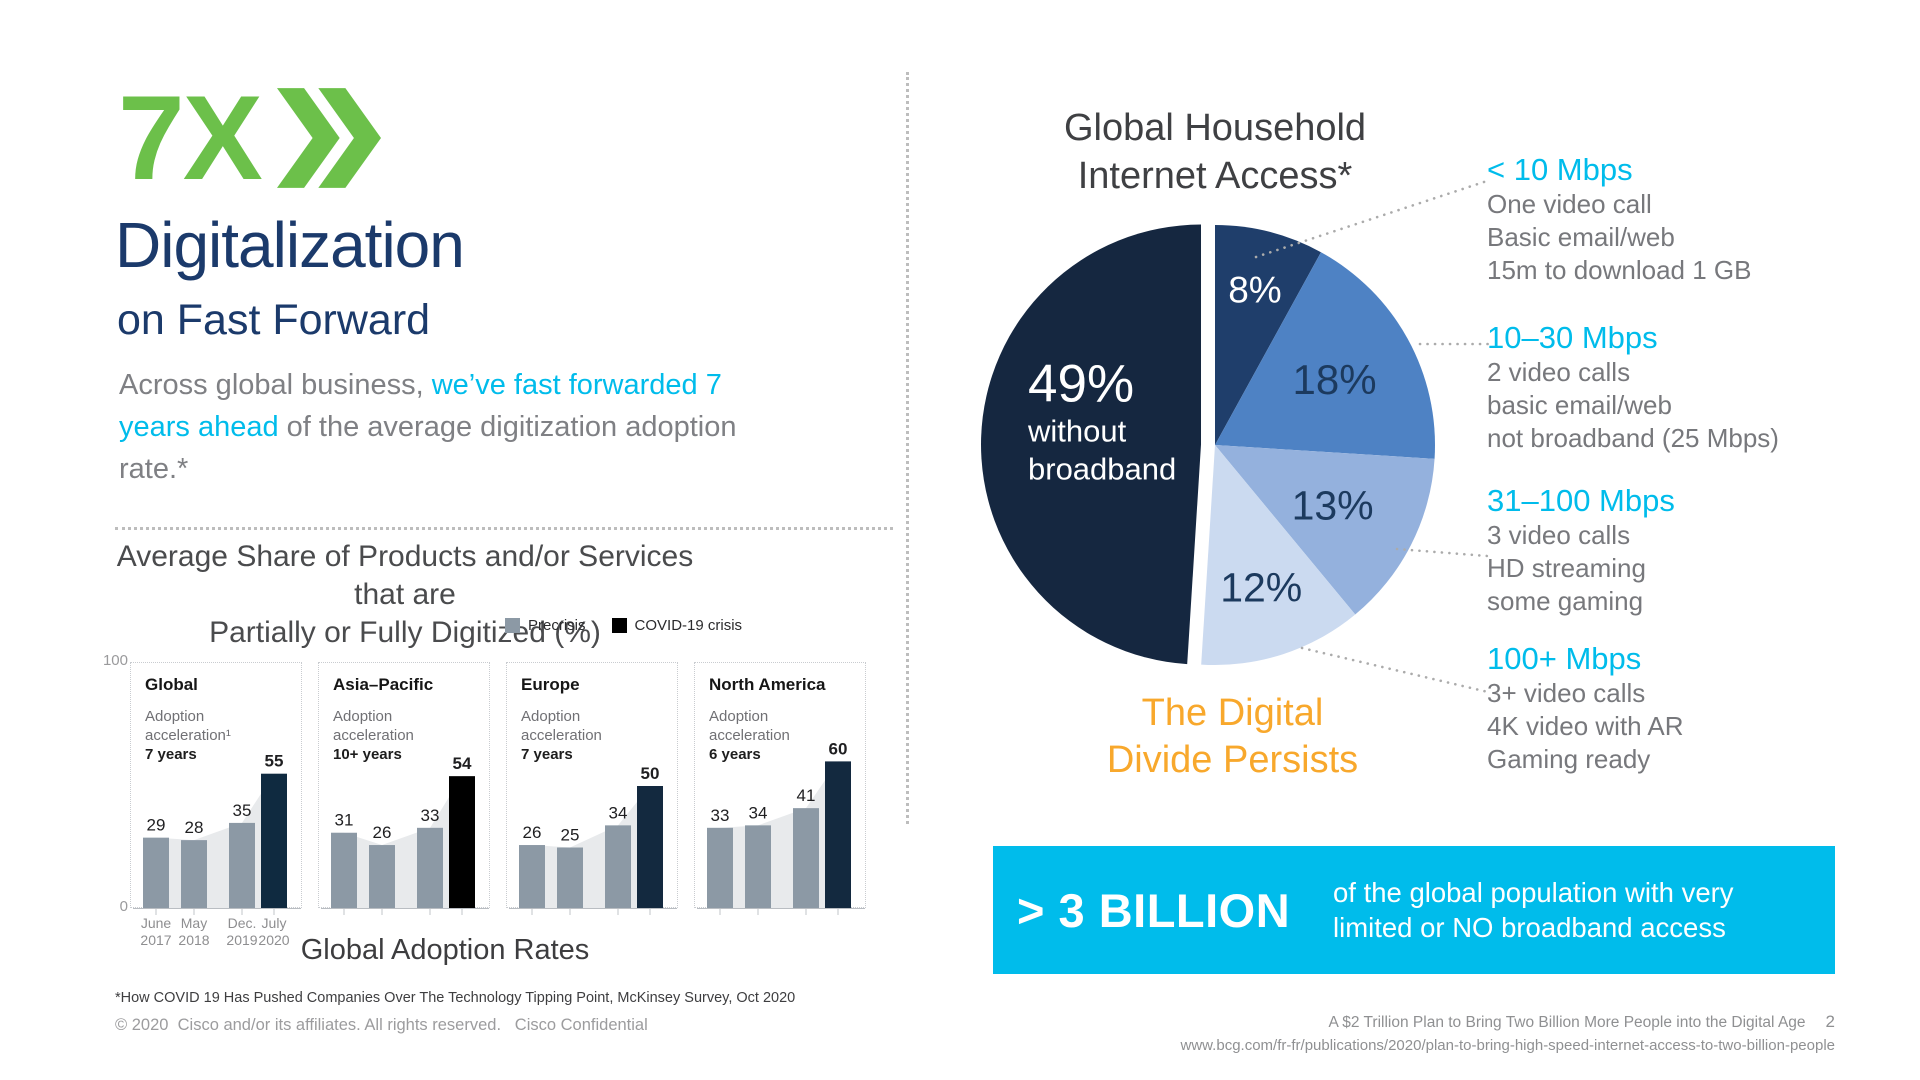 The height and width of the screenshot is (1080, 1920). I want to click on intro-pre: Across global business,, so click(275, 385).